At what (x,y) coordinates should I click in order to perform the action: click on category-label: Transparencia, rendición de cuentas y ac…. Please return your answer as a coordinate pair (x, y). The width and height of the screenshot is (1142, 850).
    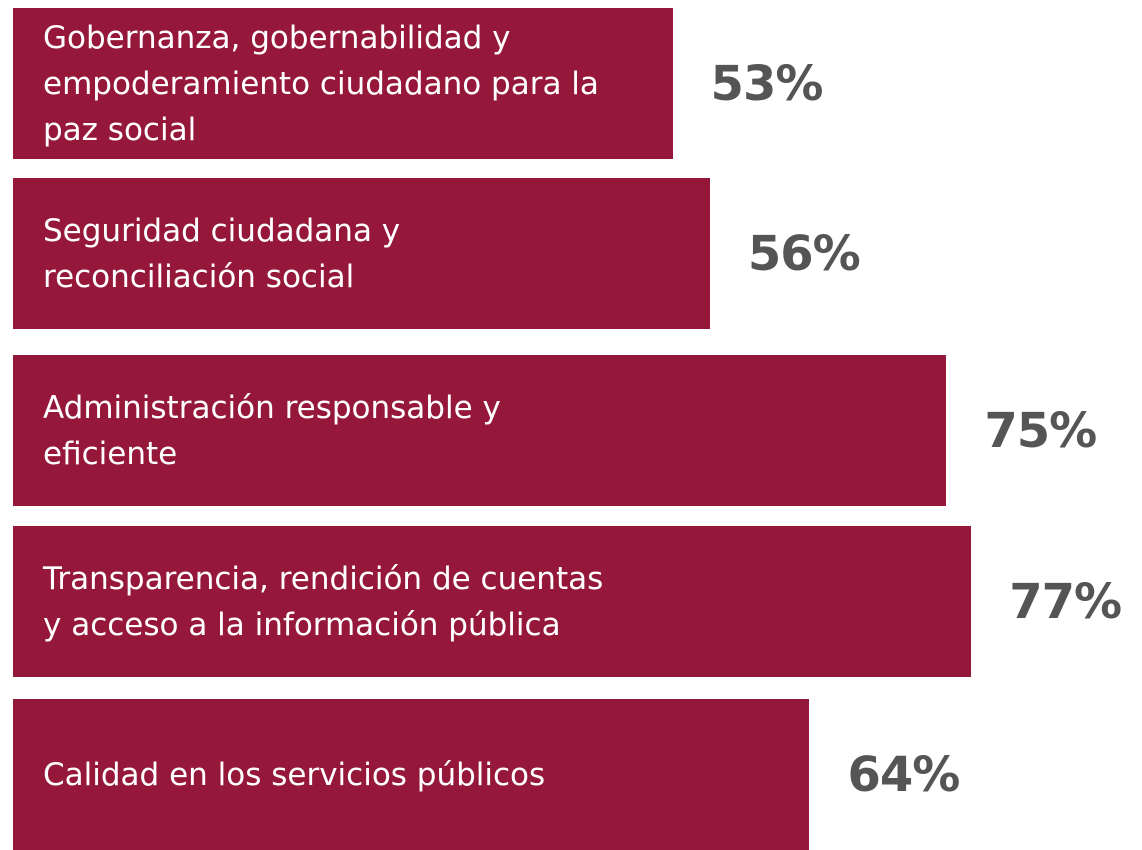
    Looking at the image, I should click on (323, 601).